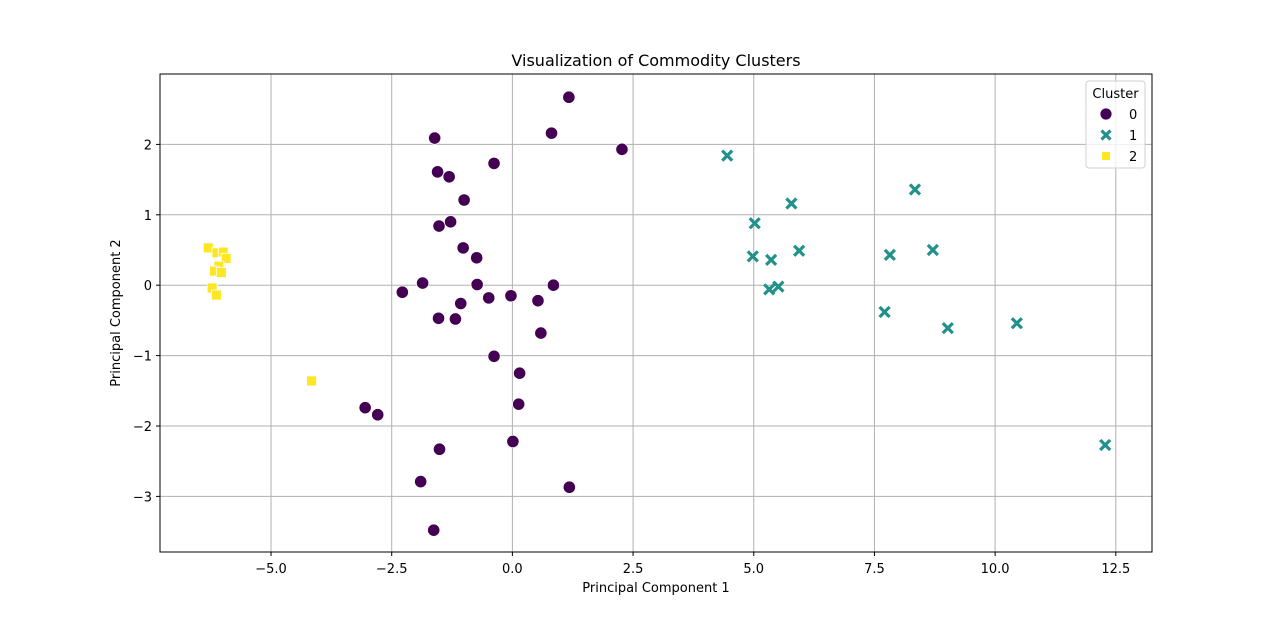 Image resolution: width=1280 pixels, height=620 pixels. What do you see at coordinates (1115, 94) in the screenshot?
I see `legend-title: Cluster` at bounding box center [1115, 94].